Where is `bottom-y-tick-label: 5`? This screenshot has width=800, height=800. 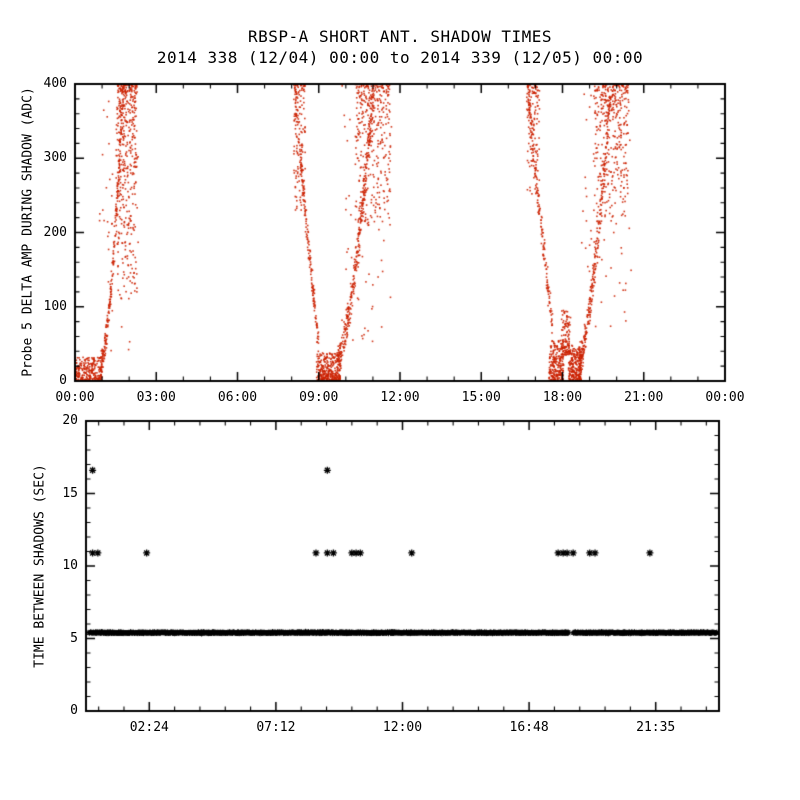 bottom-y-tick-label: 5 is located at coordinates (74, 638).